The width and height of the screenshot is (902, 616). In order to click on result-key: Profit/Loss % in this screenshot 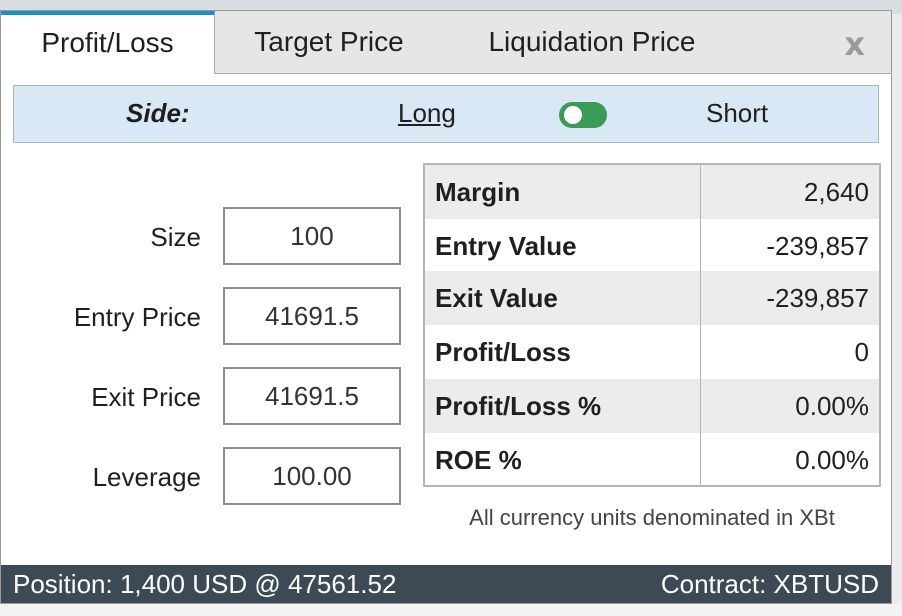, I will do `click(518, 406)`.